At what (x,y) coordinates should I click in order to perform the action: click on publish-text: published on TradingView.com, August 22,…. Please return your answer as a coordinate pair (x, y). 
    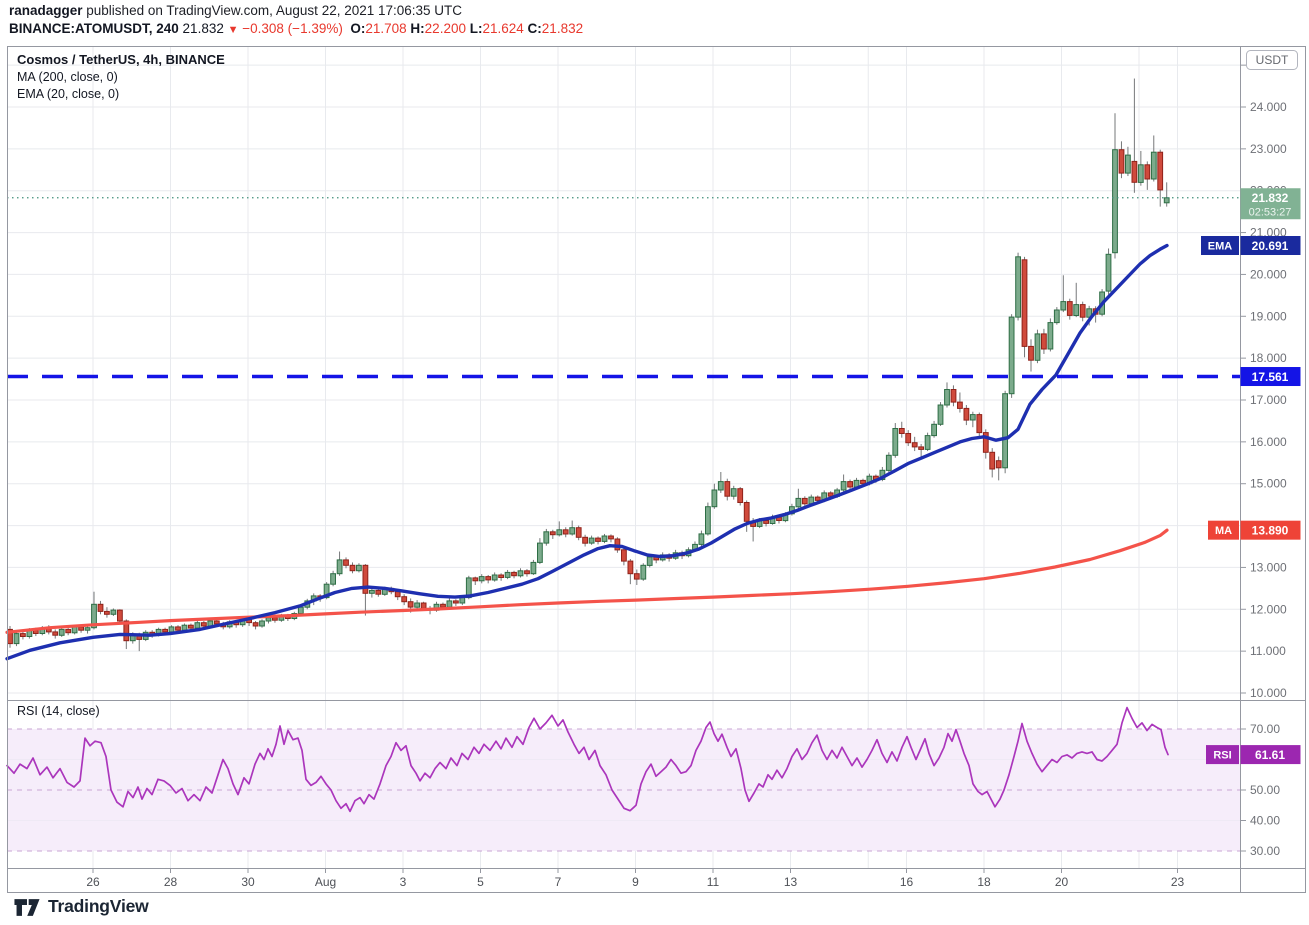
    Looking at the image, I should click on (272, 10).